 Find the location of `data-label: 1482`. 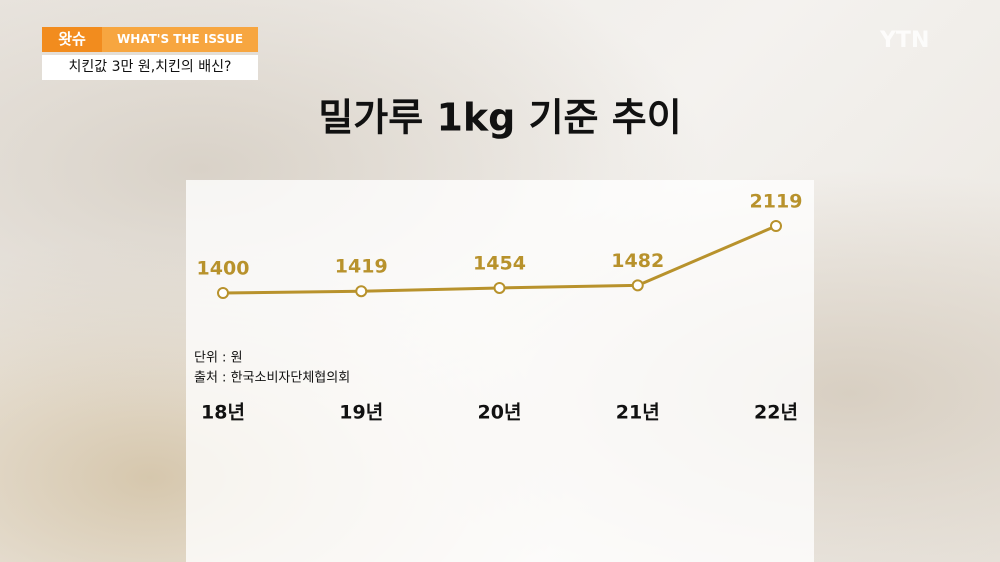

data-label: 1482 is located at coordinates (637, 261).